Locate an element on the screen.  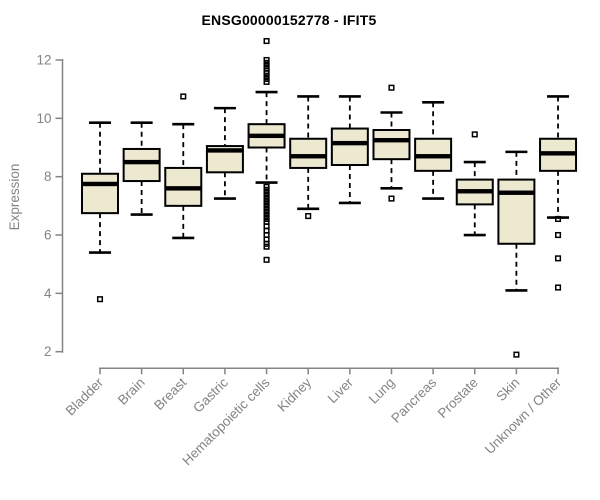
x-tick-label: Breast is located at coordinates (170, 394).